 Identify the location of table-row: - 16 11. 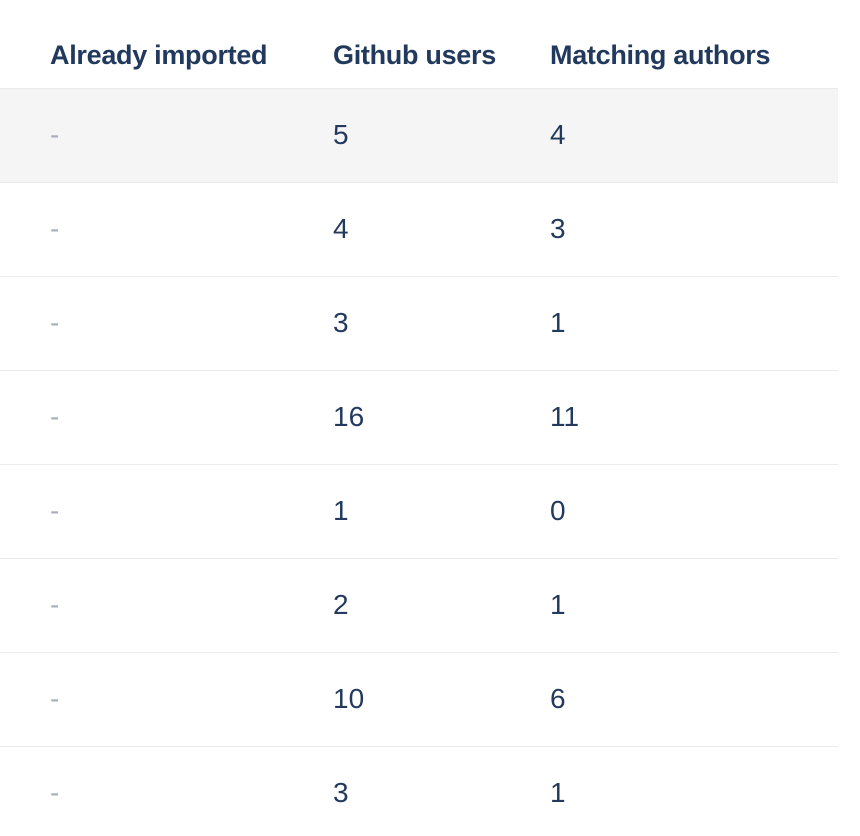
(419, 417).